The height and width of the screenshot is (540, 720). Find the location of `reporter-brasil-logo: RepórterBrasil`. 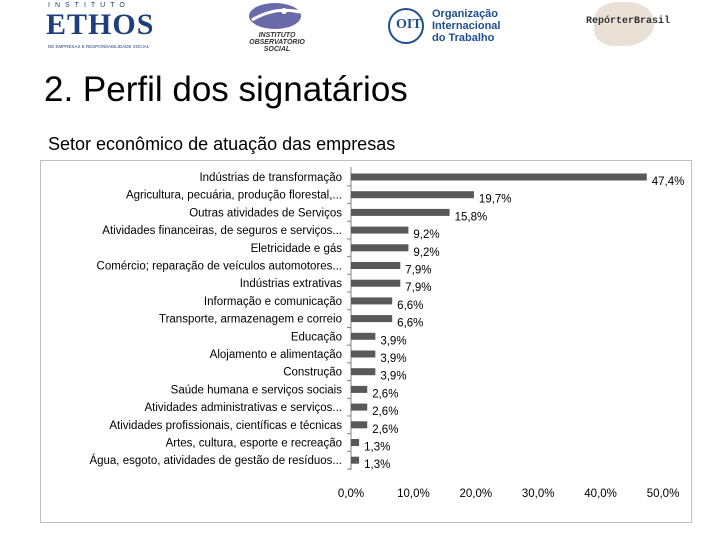

reporter-brasil-logo: RepórterBrasil is located at coordinates (636, 28).